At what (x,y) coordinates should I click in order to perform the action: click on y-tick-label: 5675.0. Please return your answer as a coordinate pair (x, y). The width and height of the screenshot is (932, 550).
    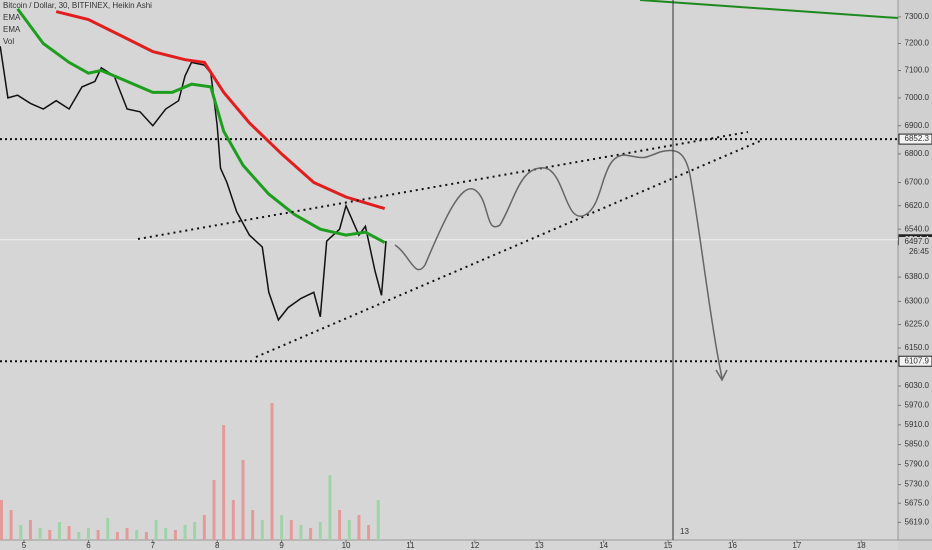
    Looking at the image, I should click on (917, 502).